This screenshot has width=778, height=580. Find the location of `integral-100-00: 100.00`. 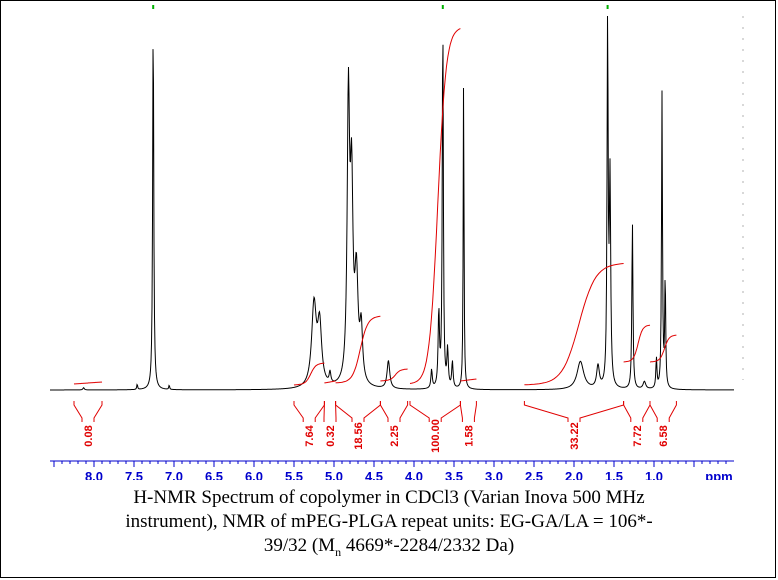

integral-100-00: 100.00 is located at coordinates (435, 427).